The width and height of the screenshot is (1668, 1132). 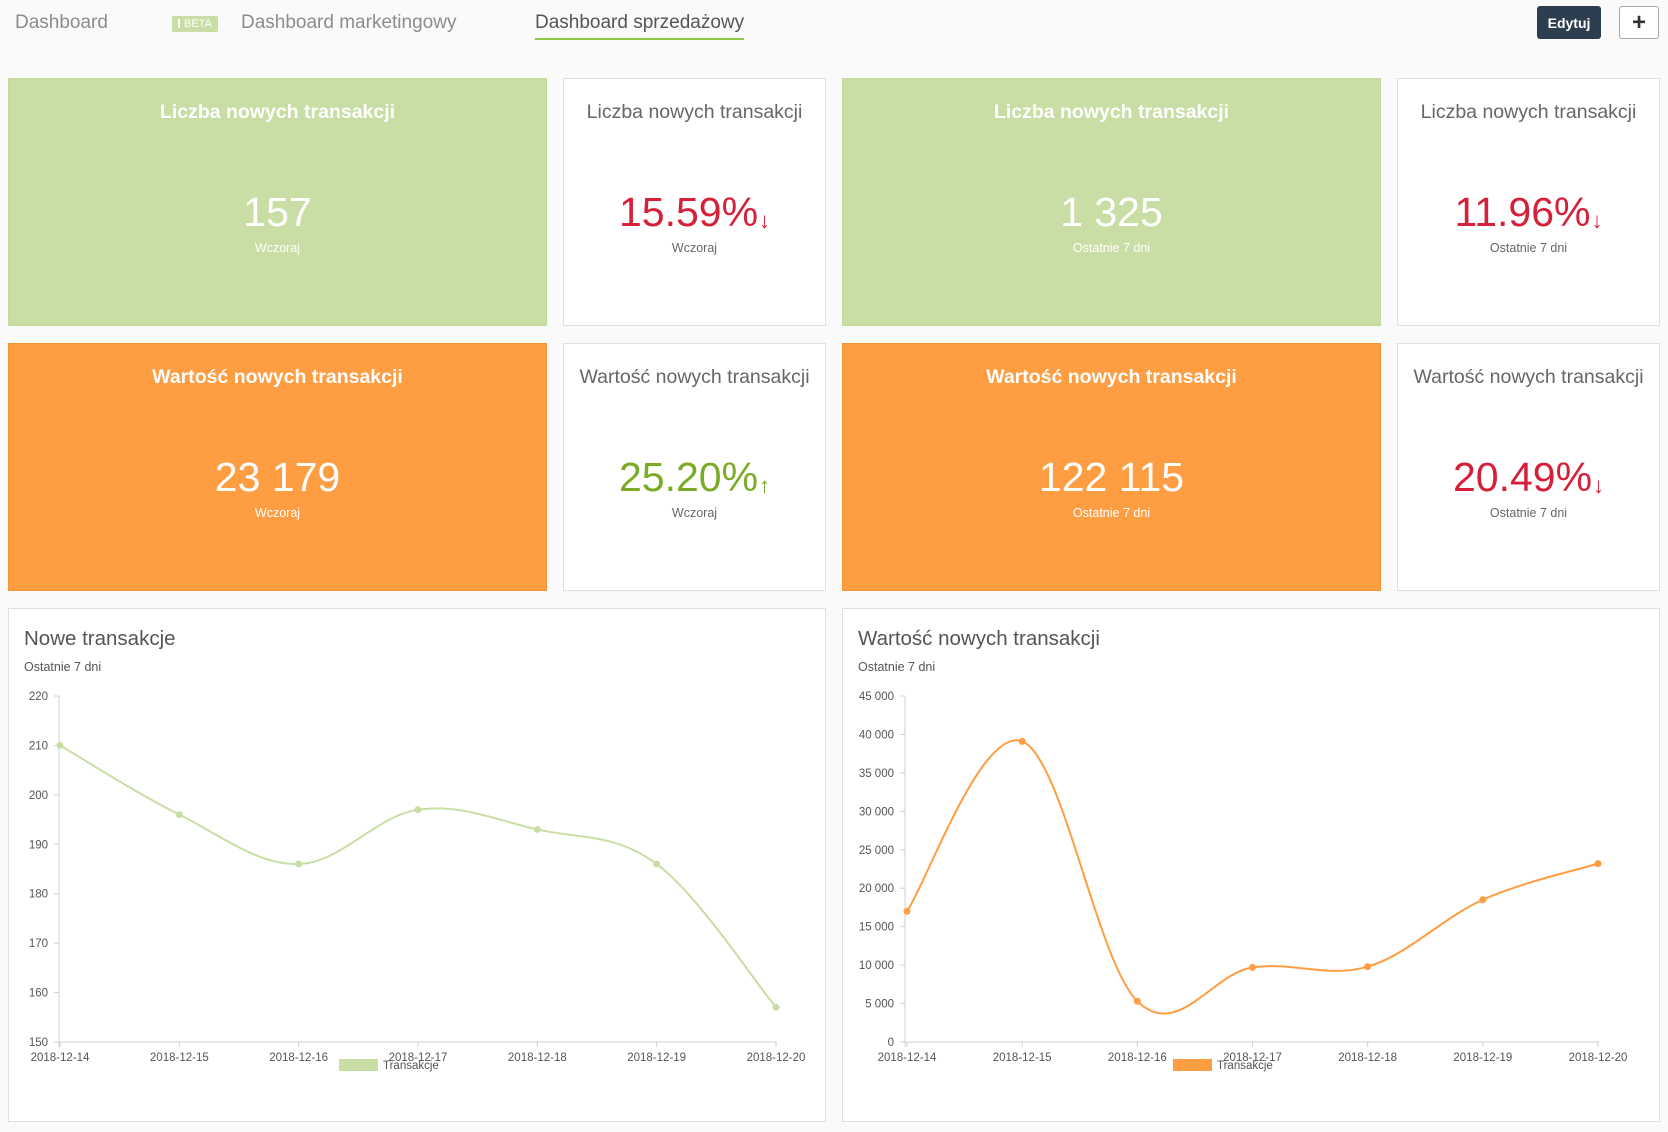 What do you see at coordinates (876, 812) in the screenshot?
I see `y-tick-label: 30 000` at bounding box center [876, 812].